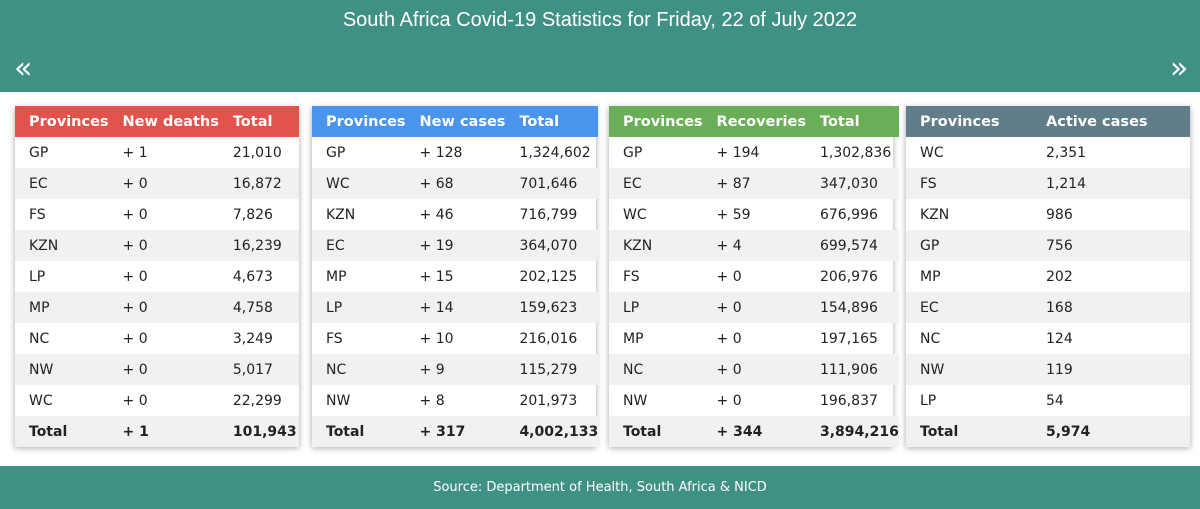  Describe the element at coordinates (1111, 121) in the screenshot. I see `column-header: Active cases` at that location.